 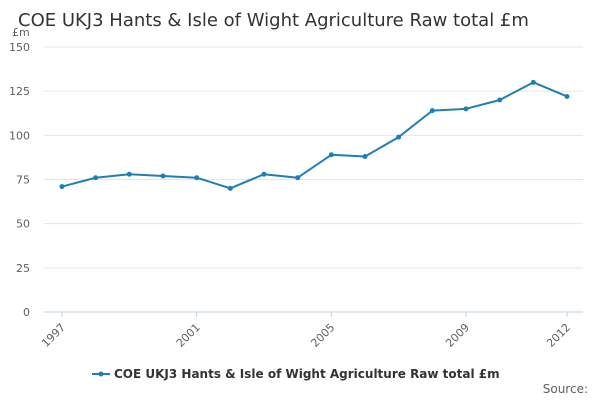 I want to click on x-tick-label: 2005, so click(x=322, y=335).